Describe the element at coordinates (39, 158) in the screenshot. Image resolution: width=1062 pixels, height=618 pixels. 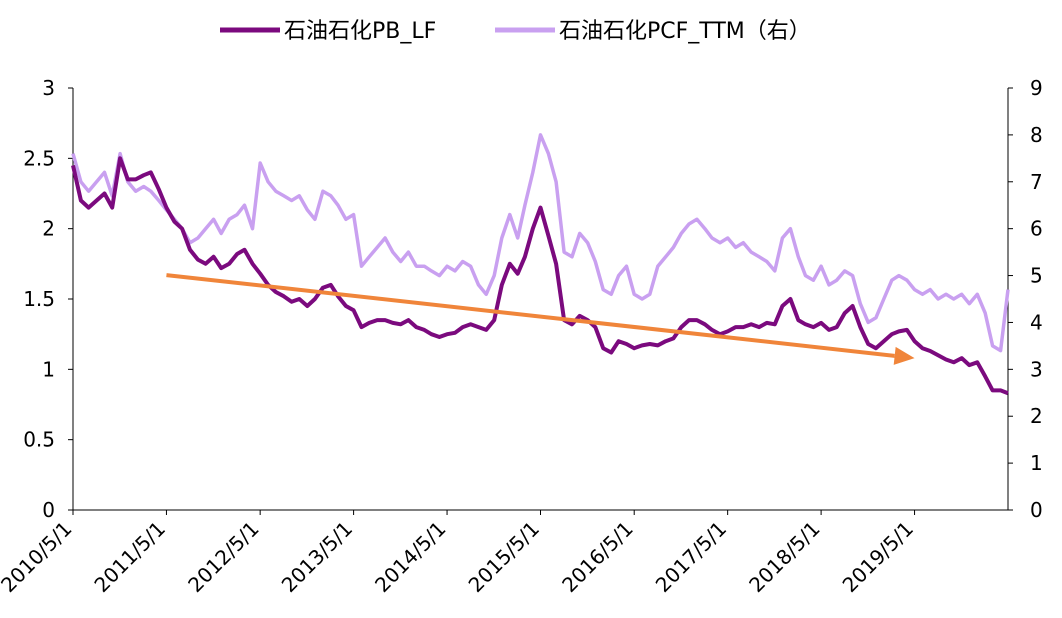
I see `y-left-tick-label: 2.5` at that location.